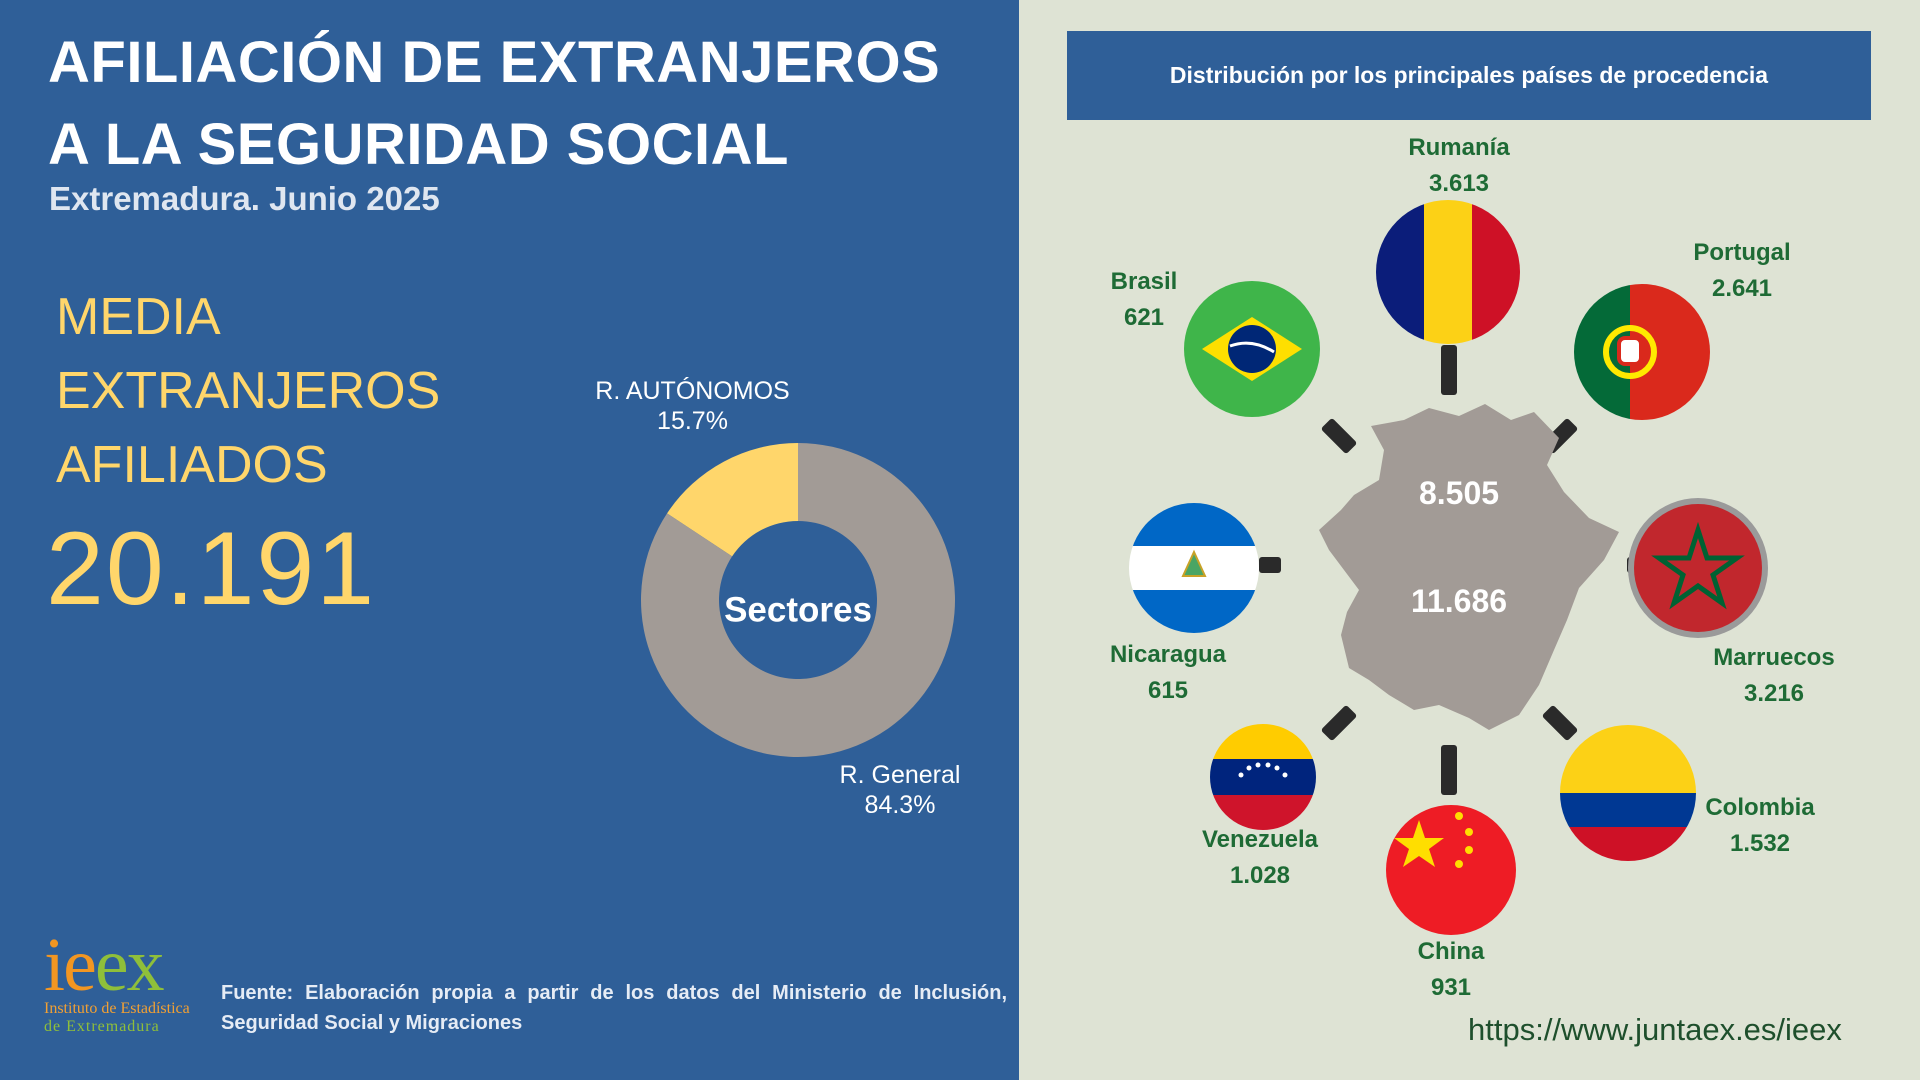 The width and height of the screenshot is (1920, 1080). I want to click on label-marruecos: Marruecos 3.216, so click(1774, 676).